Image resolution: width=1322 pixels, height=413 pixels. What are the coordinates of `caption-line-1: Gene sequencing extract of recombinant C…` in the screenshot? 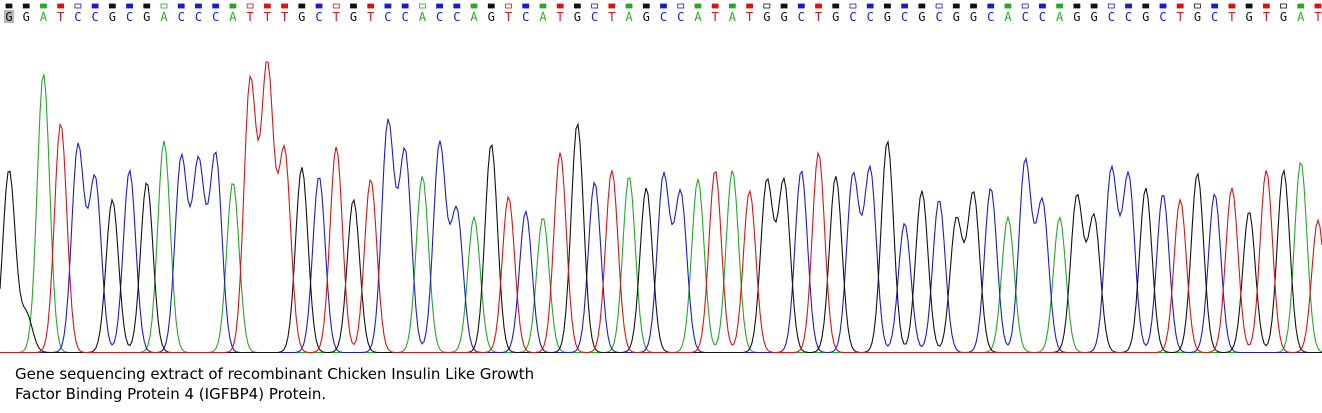 It's located at (275, 374).